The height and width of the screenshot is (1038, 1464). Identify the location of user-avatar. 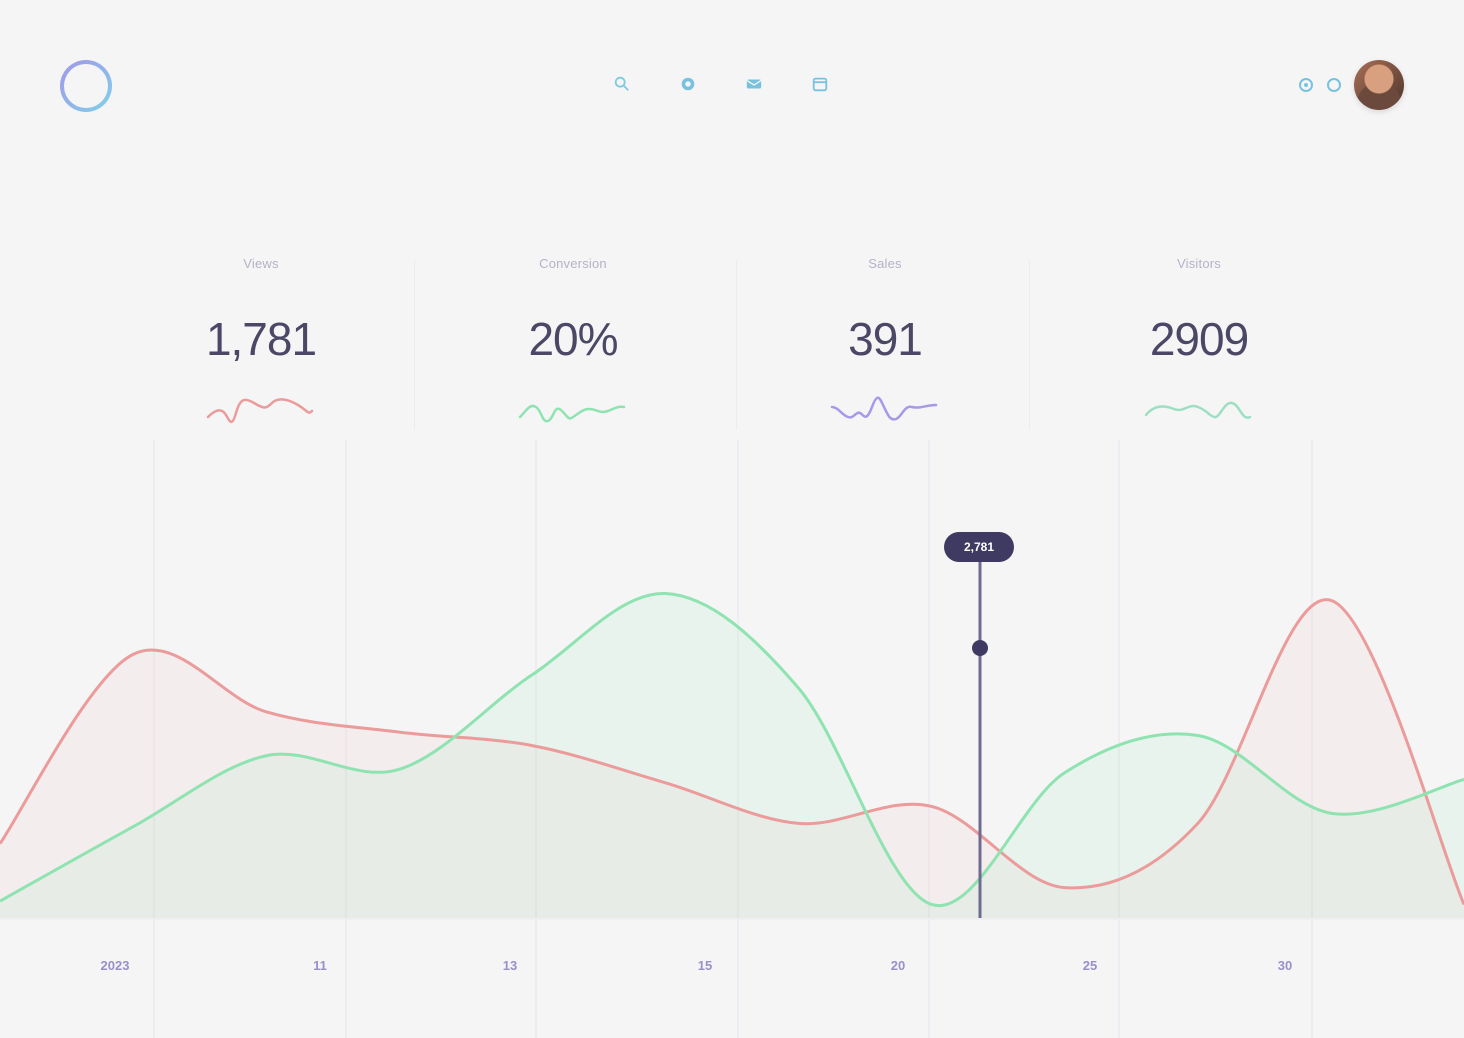
(1379, 85).